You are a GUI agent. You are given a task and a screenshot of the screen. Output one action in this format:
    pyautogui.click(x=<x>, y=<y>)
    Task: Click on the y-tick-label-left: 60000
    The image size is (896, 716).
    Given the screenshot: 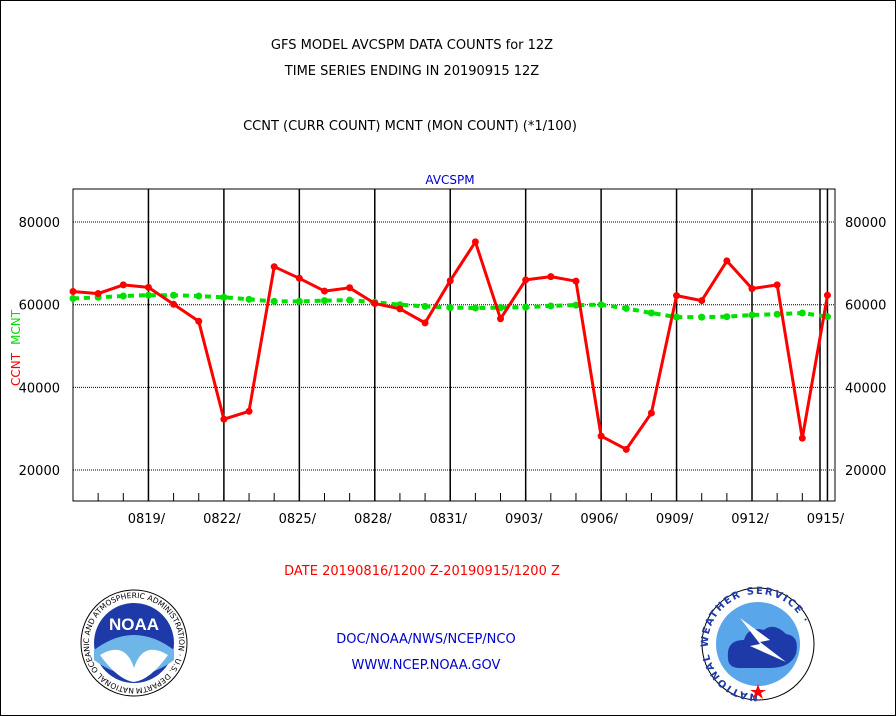 What is the action you would take?
    pyautogui.click(x=39, y=306)
    